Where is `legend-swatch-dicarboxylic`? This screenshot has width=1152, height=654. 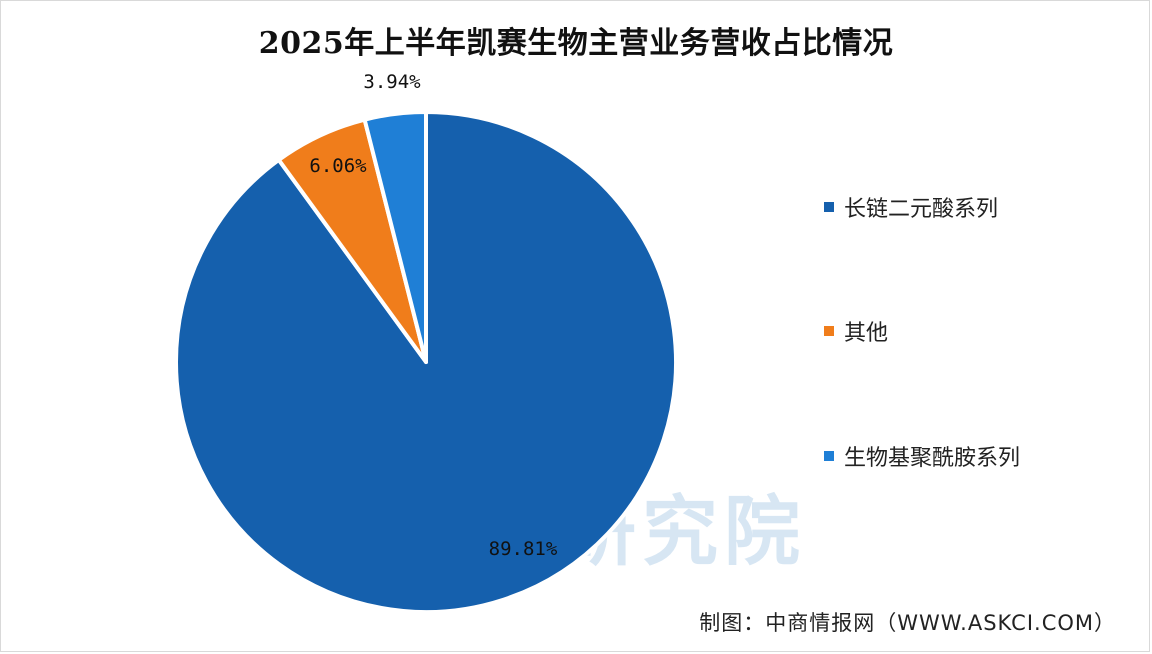 legend-swatch-dicarboxylic is located at coordinates (829, 207).